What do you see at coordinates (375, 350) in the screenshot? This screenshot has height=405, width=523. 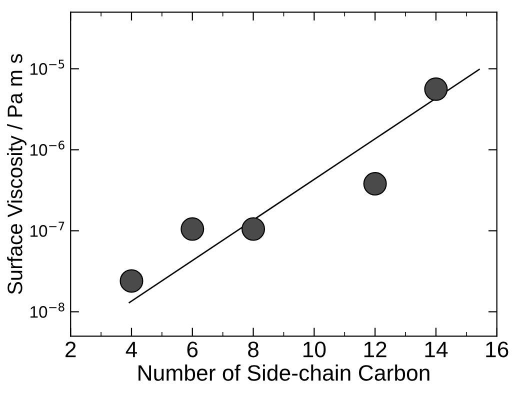 I see `x-tick-label: 12` at bounding box center [375, 350].